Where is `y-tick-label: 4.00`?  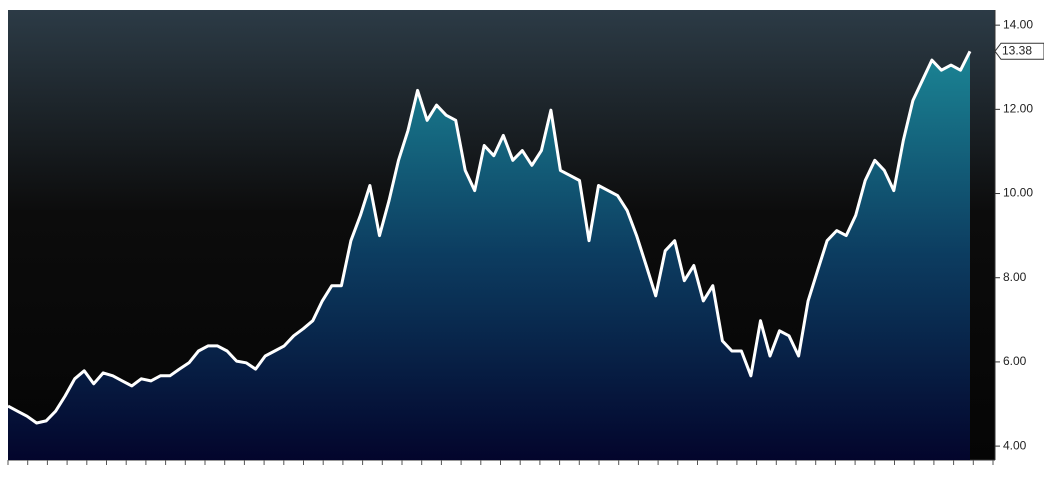
y-tick-label: 4.00 is located at coordinates (1015, 445).